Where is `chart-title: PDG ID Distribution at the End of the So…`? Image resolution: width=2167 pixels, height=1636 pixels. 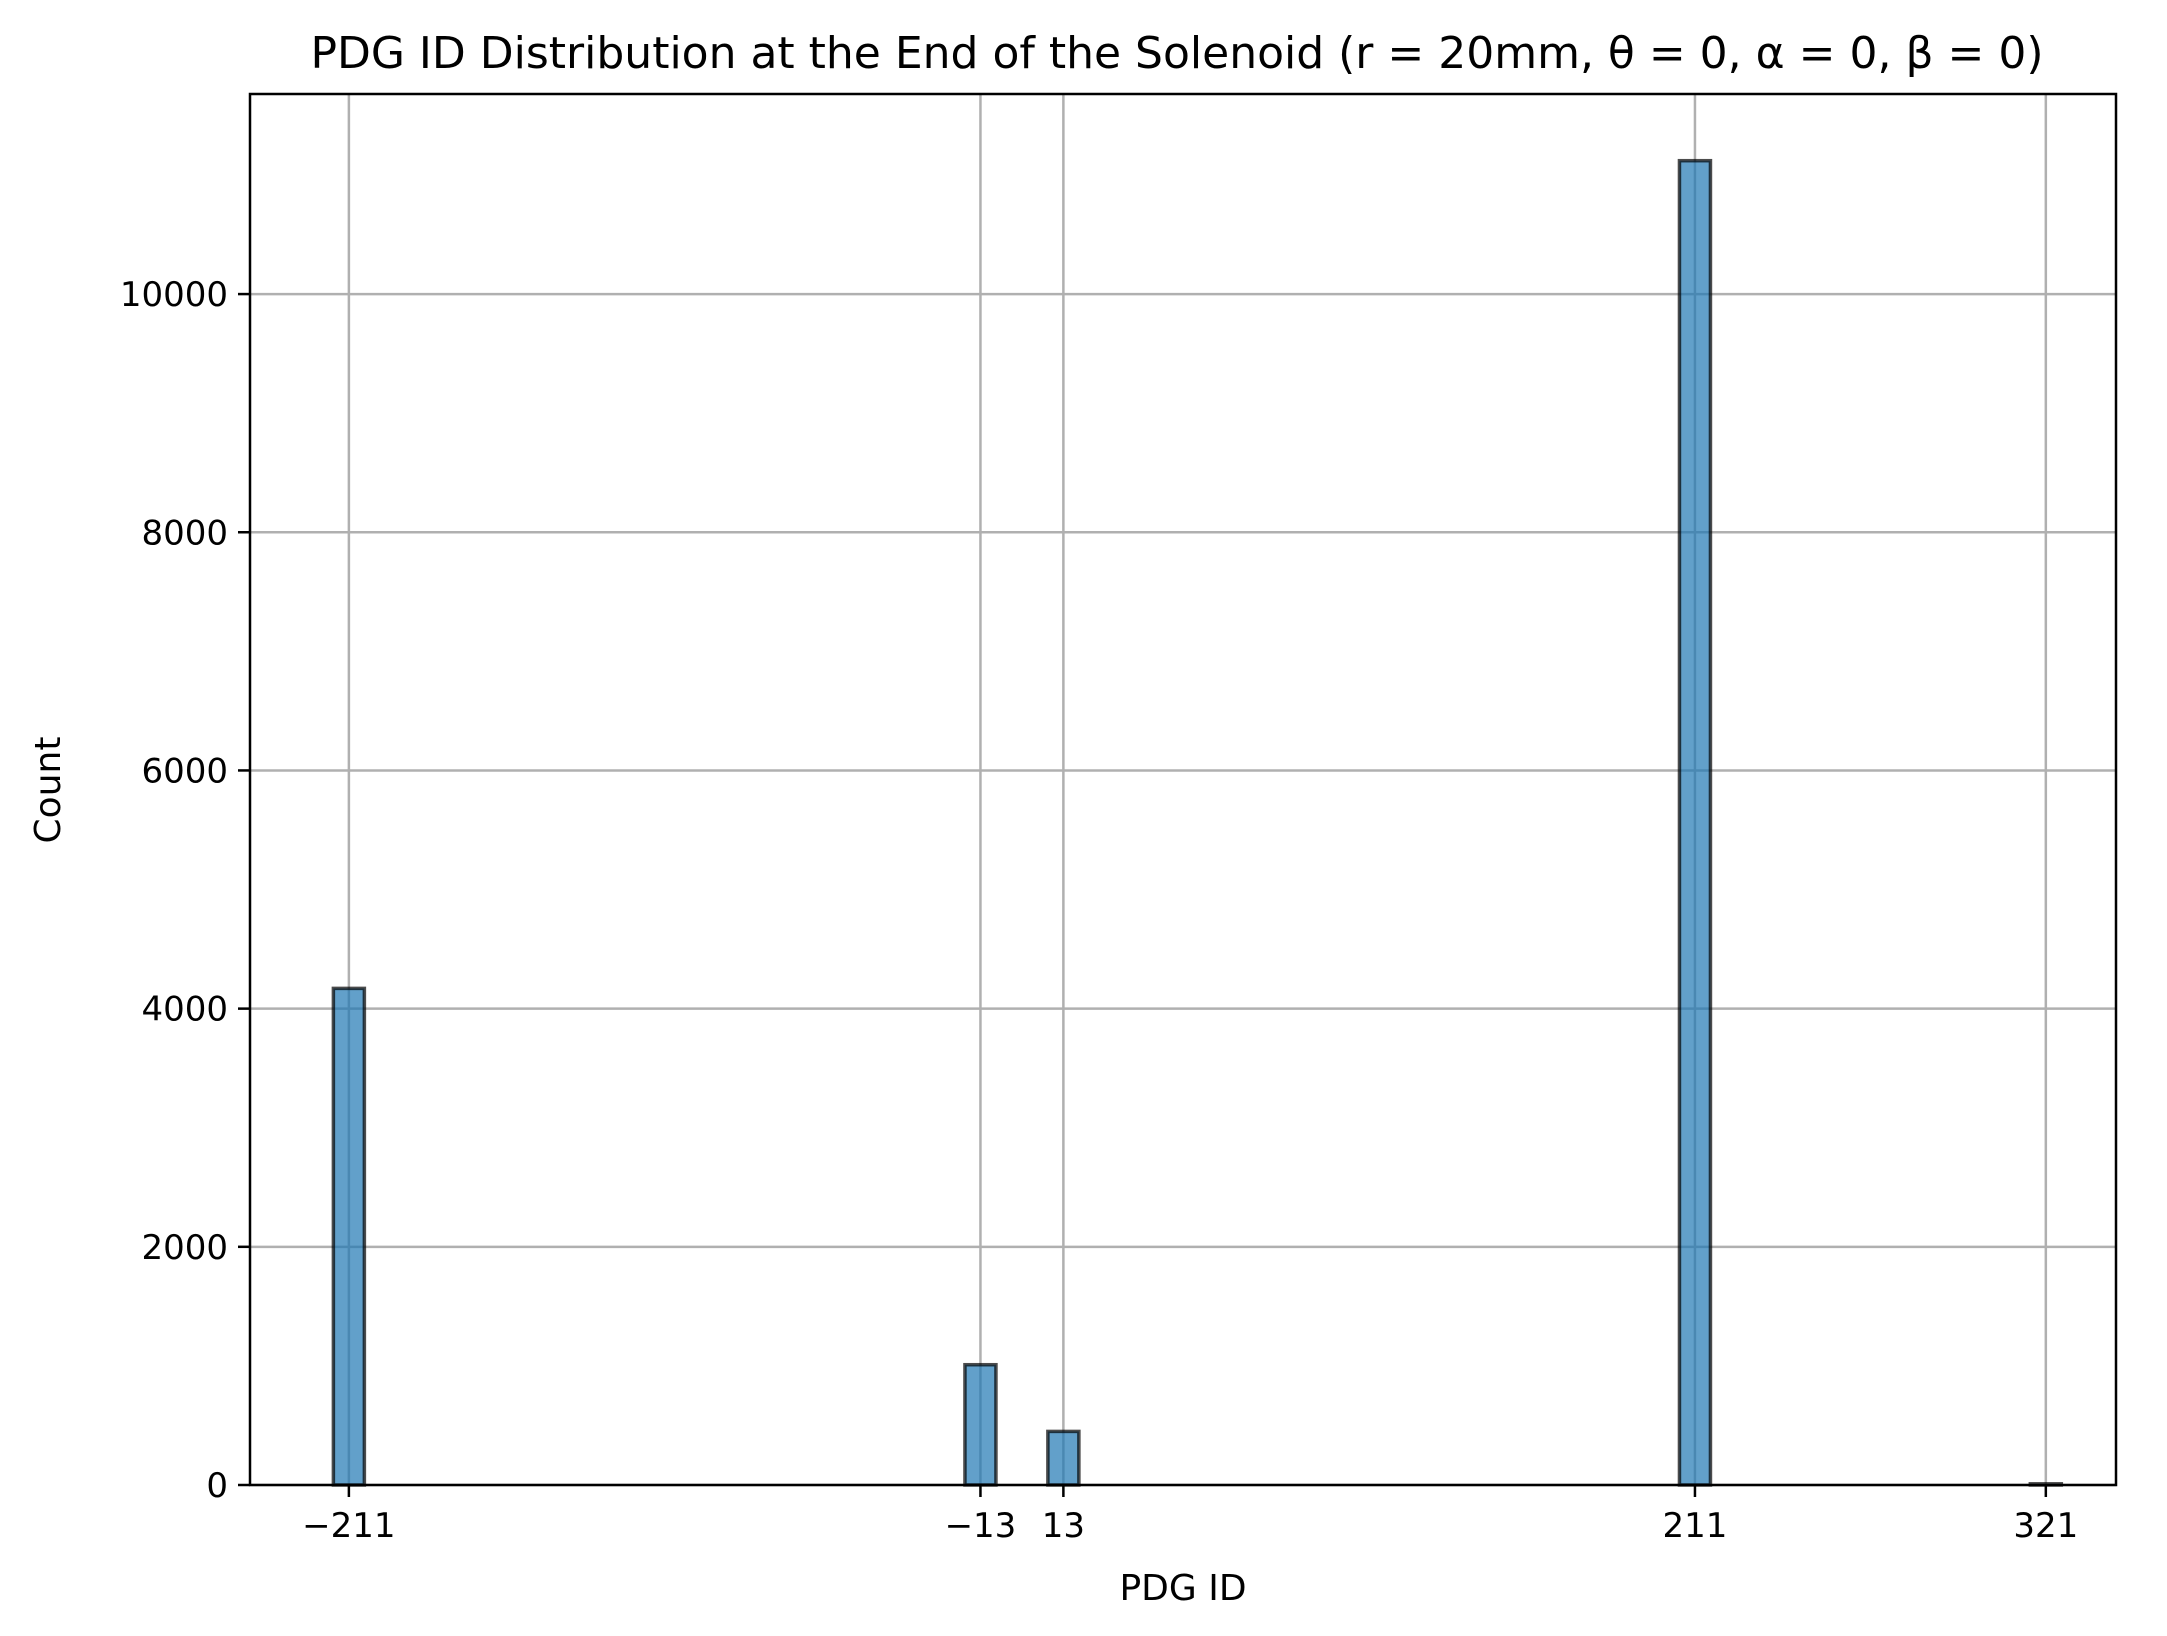 chart-title: PDG ID Distribution at the End of the So… is located at coordinates (1176, 53).